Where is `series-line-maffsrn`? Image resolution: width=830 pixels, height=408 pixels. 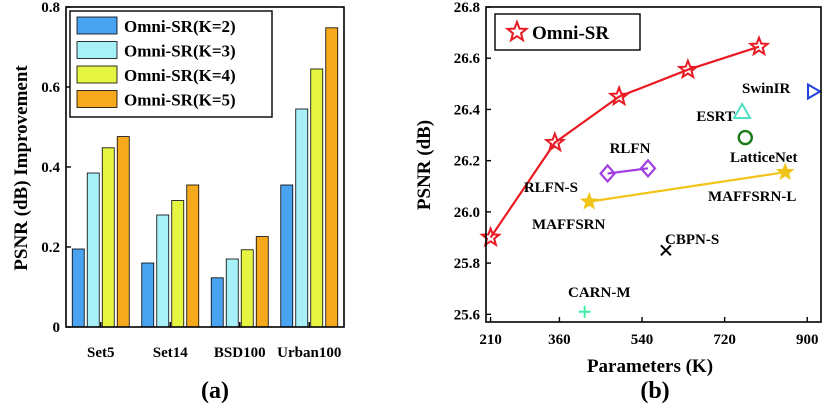 series-line-maffsrn is located at coordinates (687, 187).